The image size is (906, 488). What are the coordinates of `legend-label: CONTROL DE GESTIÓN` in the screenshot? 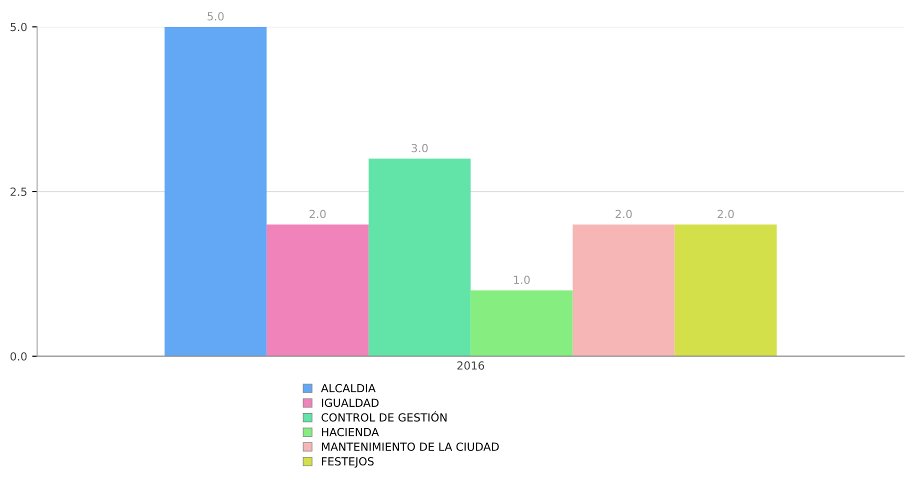 It's located at (384, 416).